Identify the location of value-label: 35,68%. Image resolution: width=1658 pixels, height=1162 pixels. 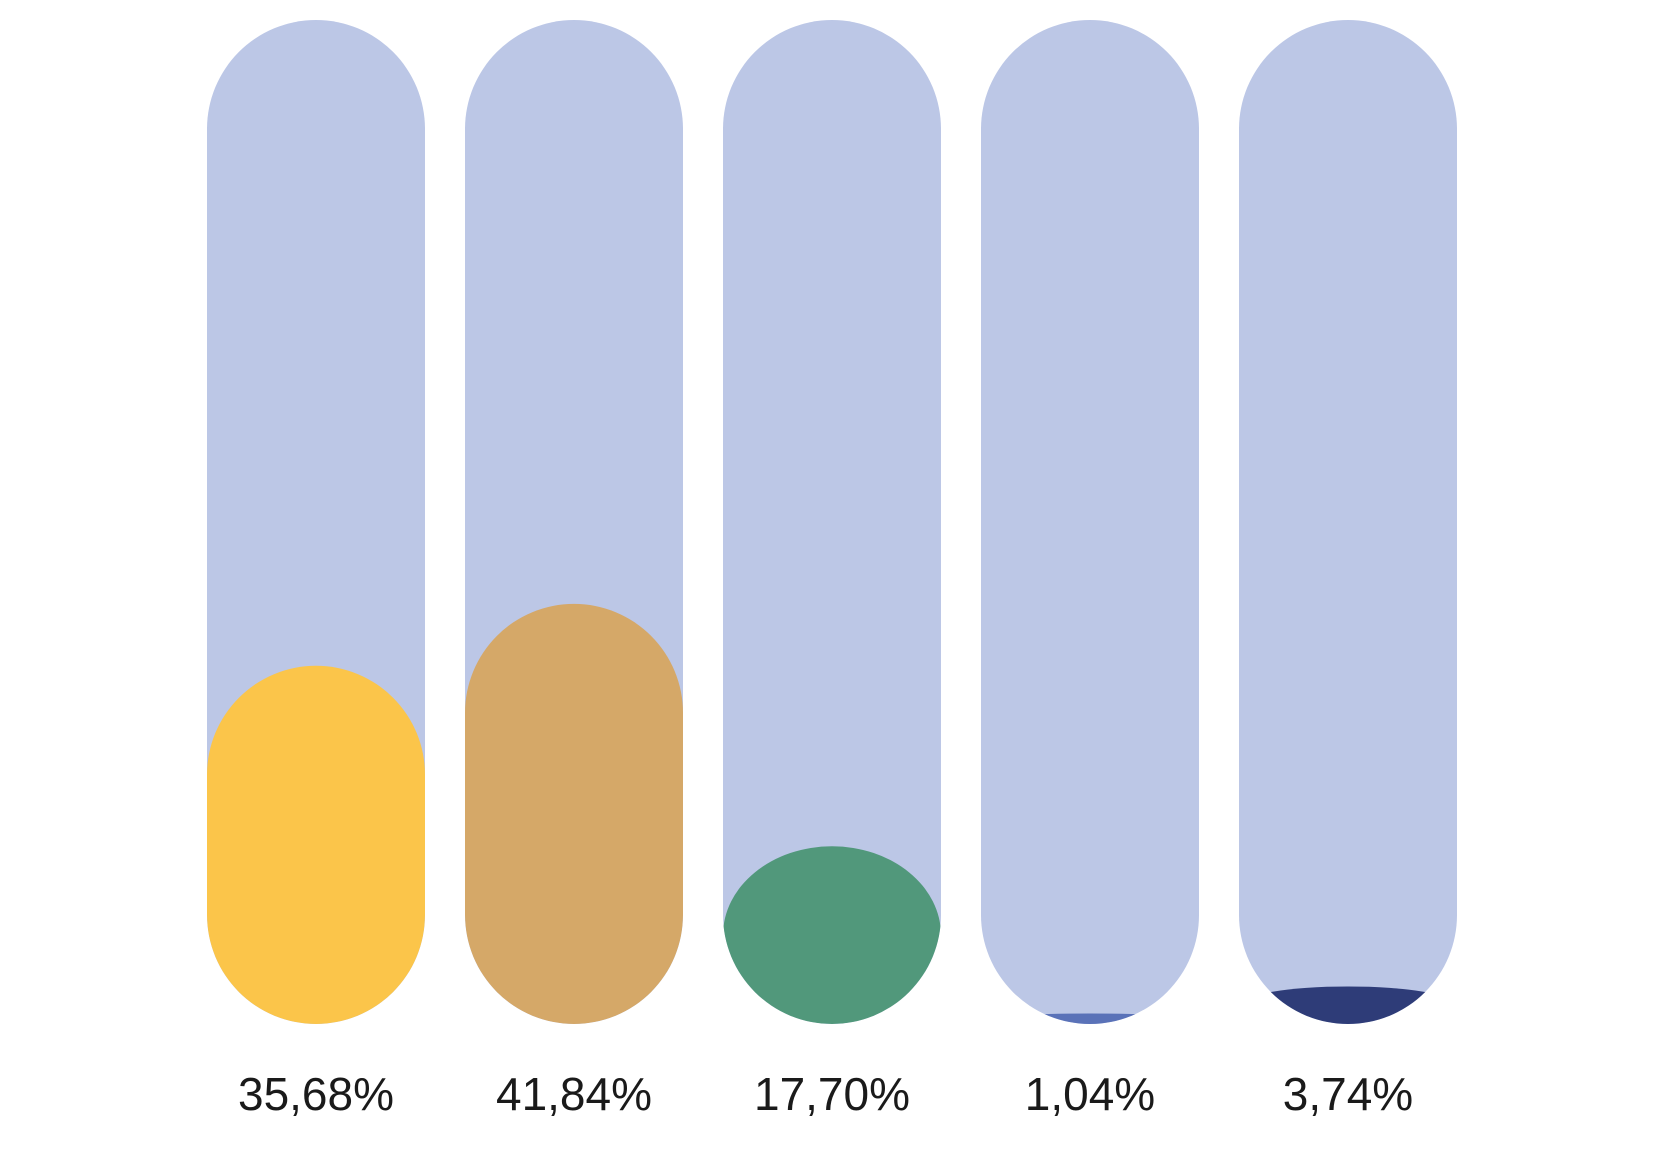
(316, 1094).